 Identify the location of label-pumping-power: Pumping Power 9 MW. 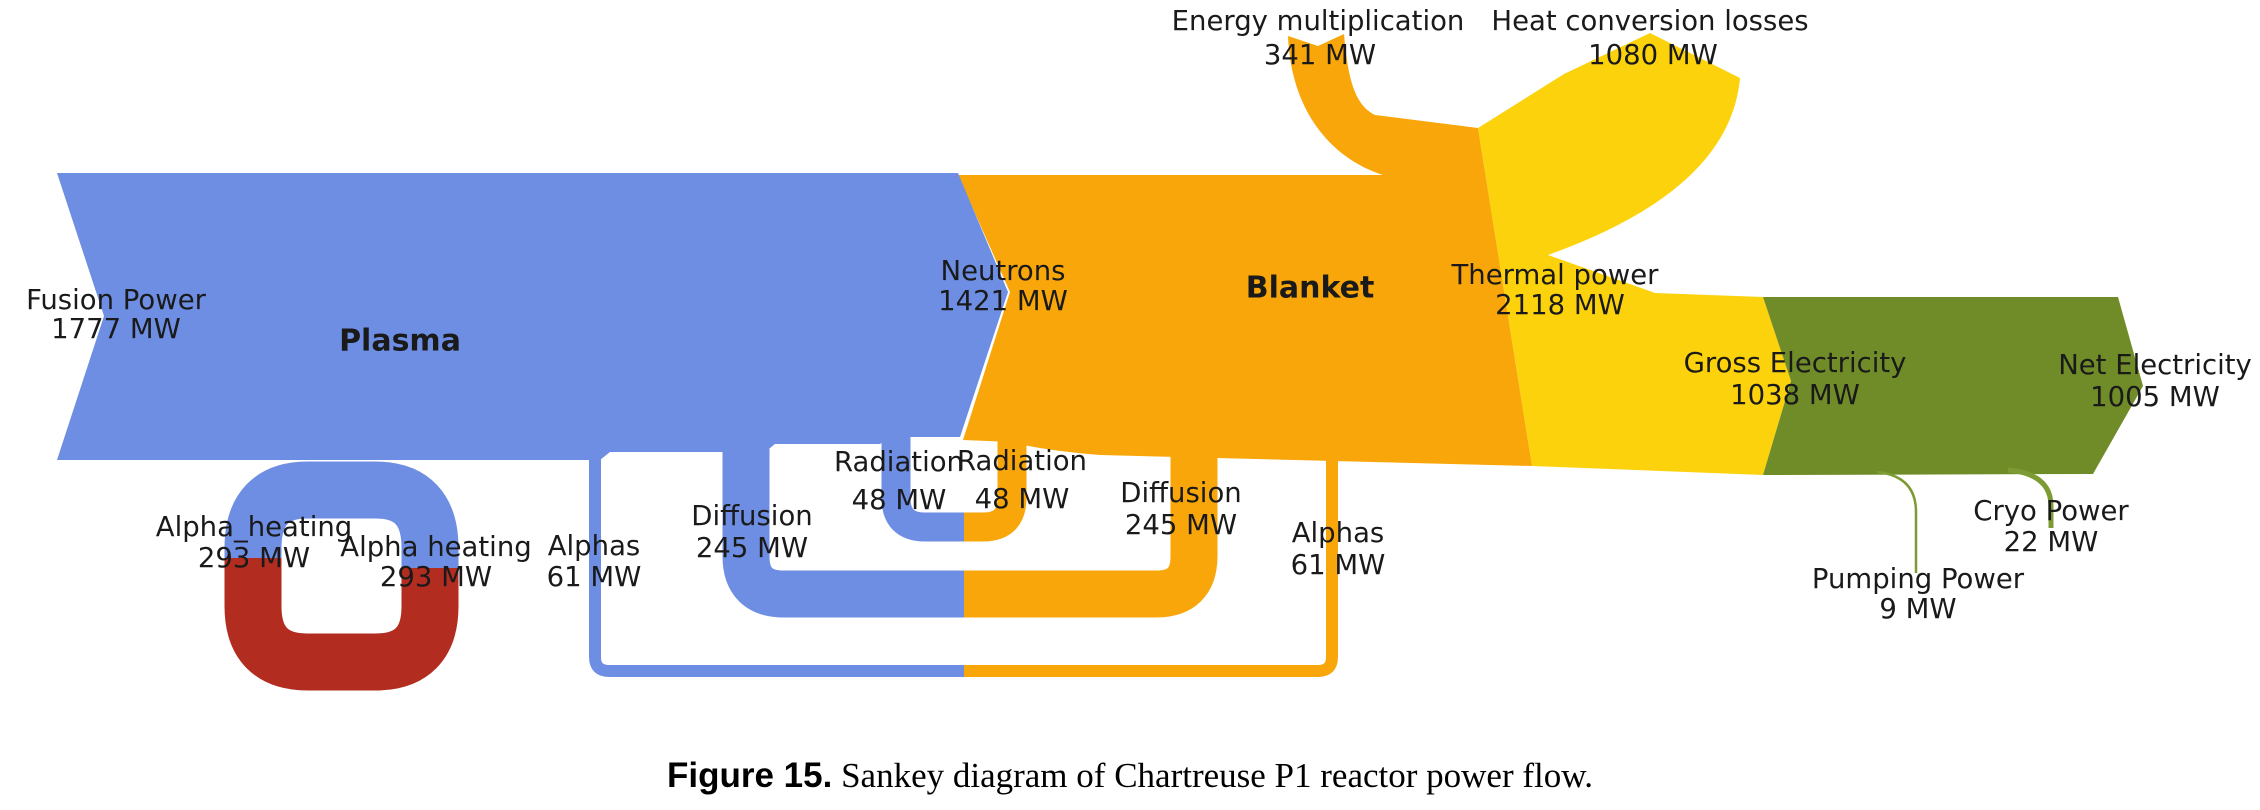
(1918, 594).